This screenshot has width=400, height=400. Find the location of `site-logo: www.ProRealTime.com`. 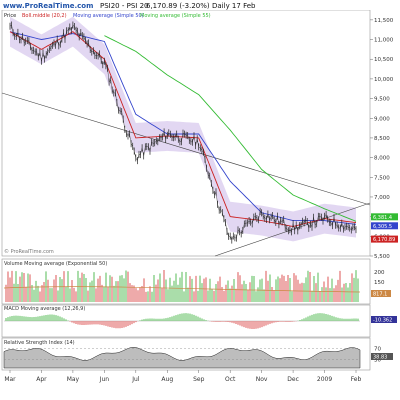

site-logo: www.ProRealTime.com is located at coordinates (48, 6).